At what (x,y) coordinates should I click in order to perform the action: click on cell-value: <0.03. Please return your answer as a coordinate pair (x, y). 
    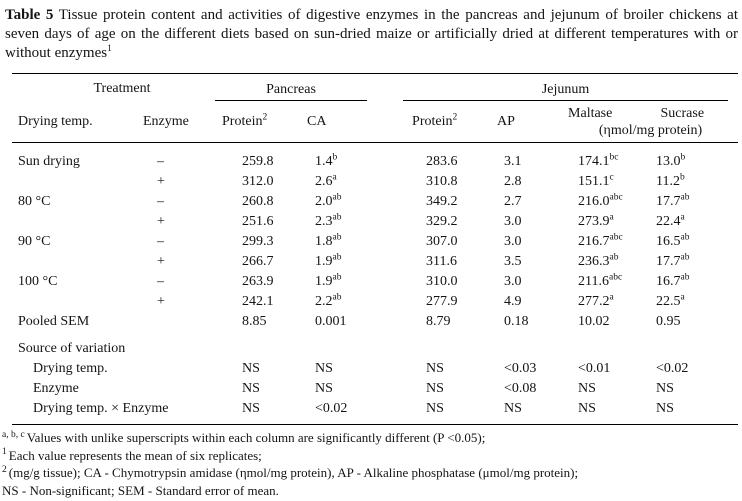
    Looking at the image, I should click on (520, 368).